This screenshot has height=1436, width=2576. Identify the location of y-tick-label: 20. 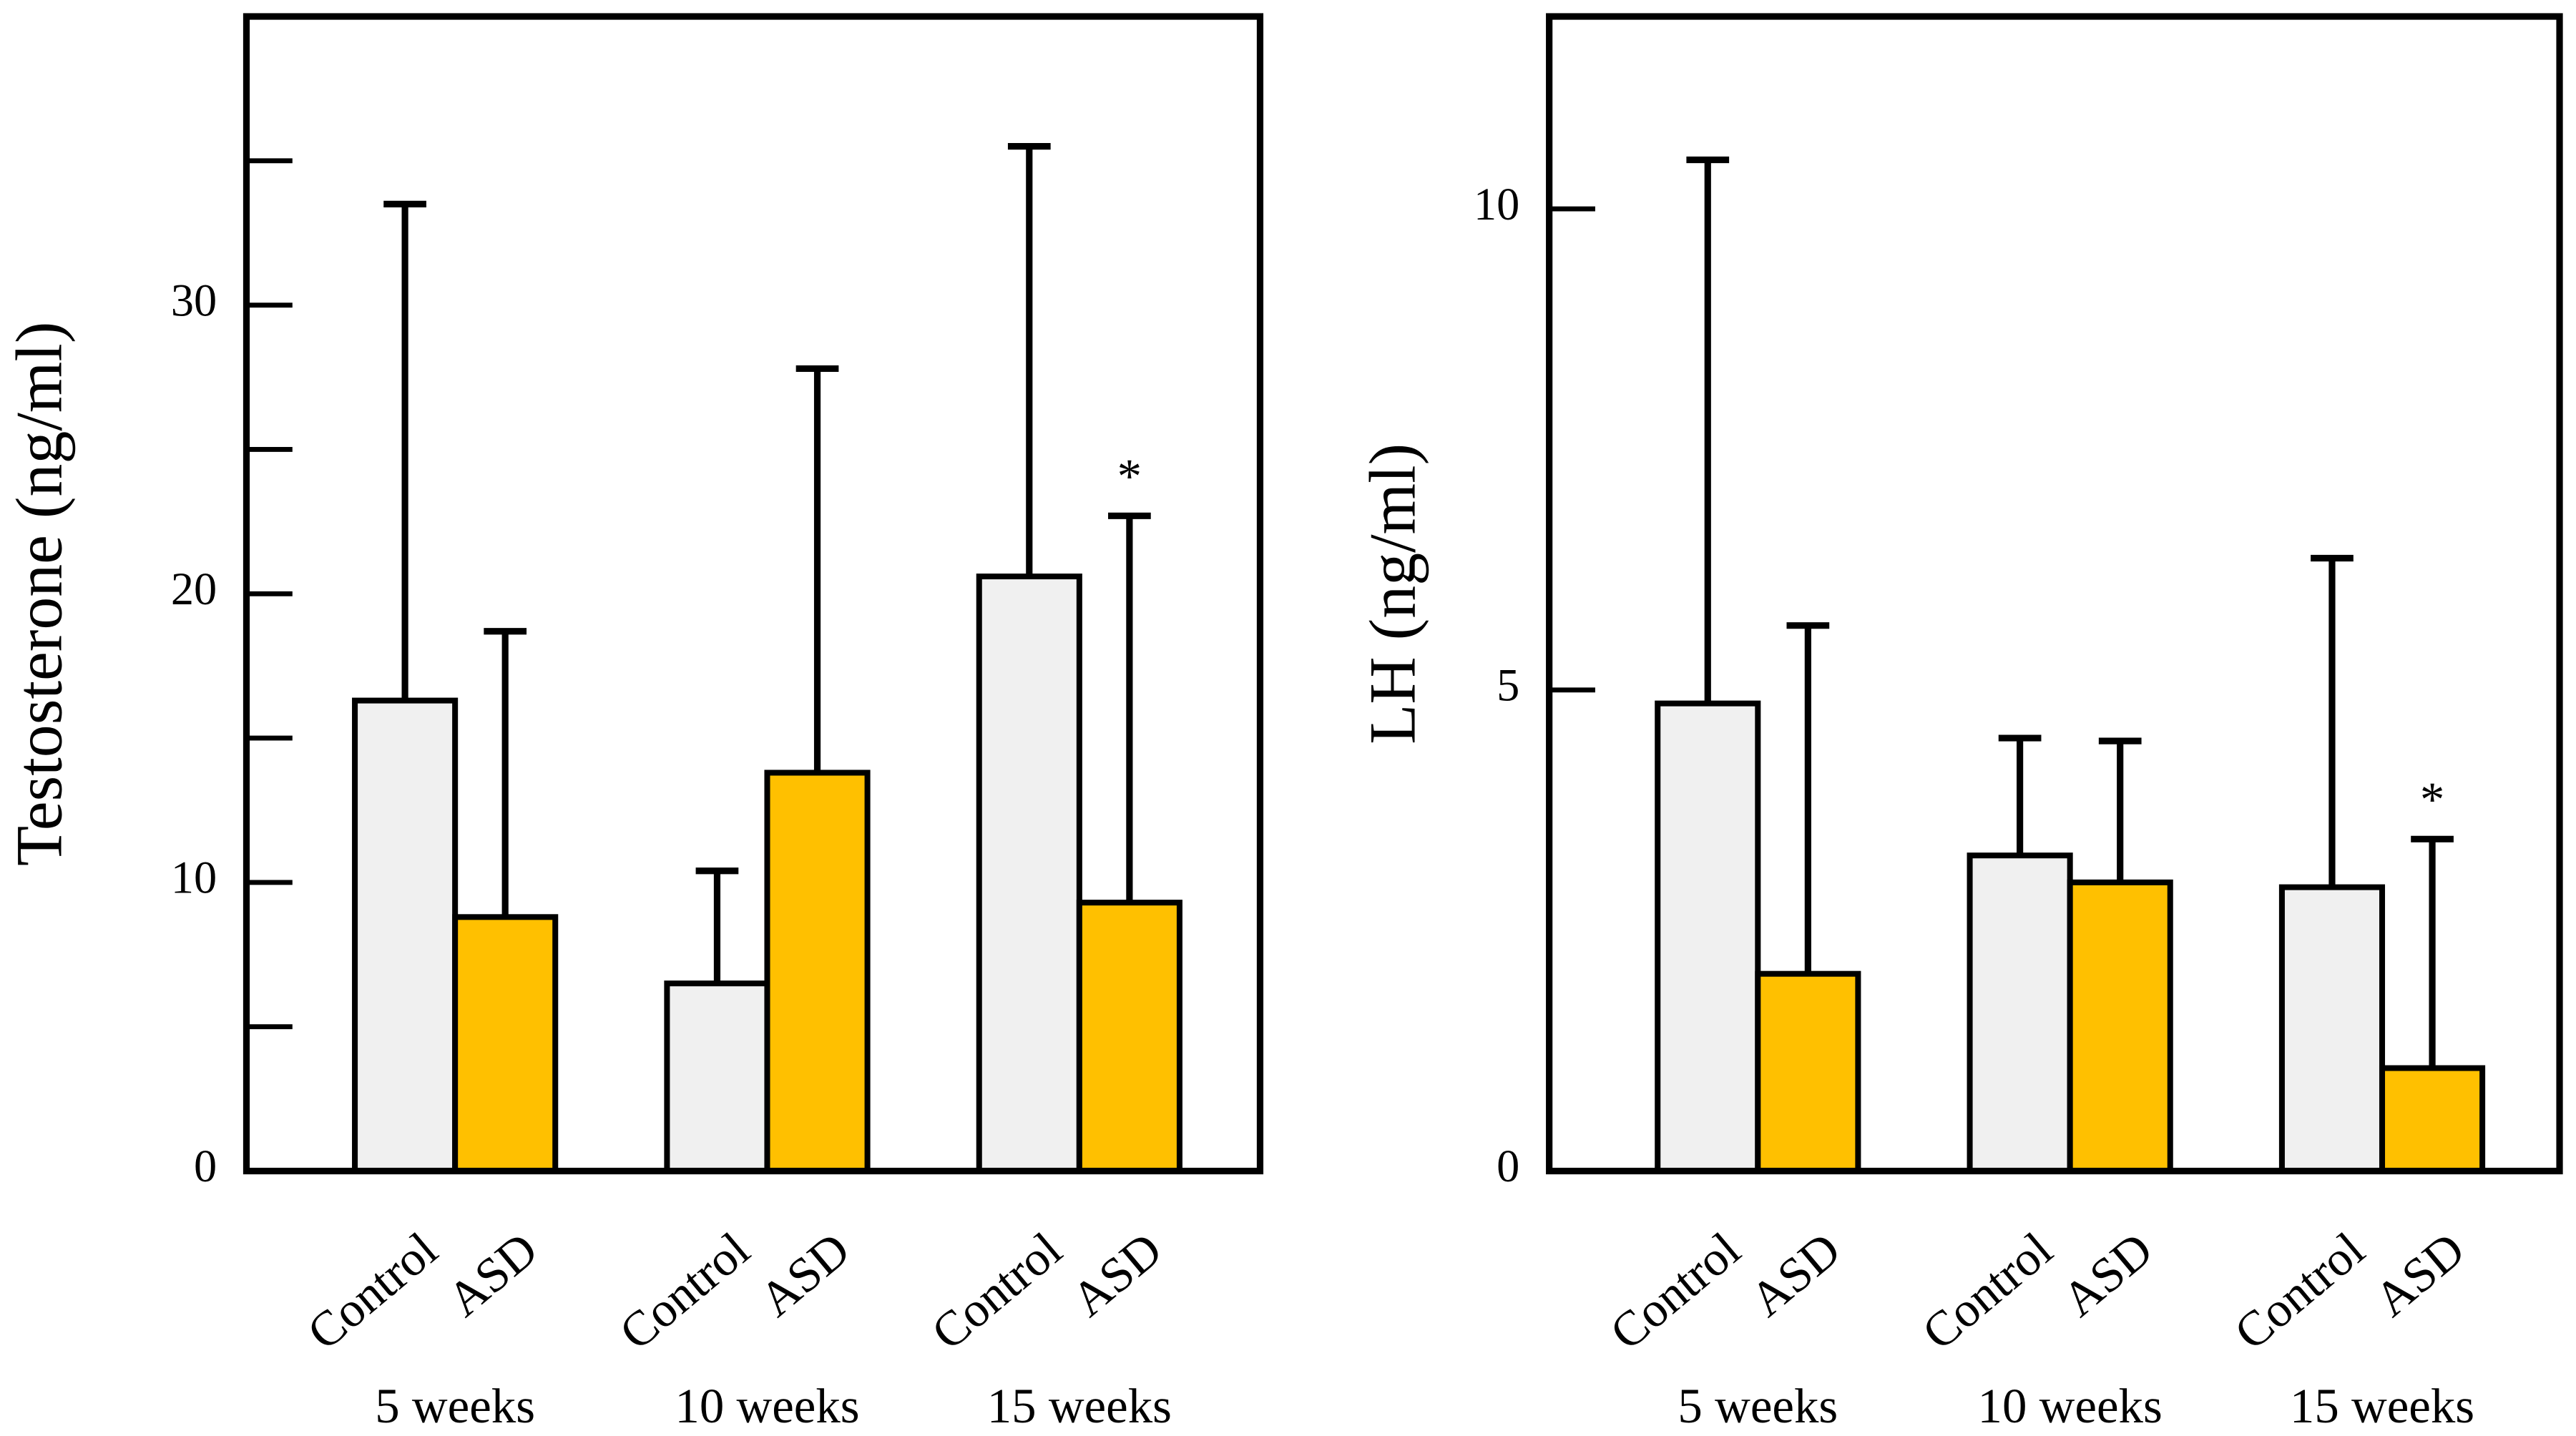
(194, 589).